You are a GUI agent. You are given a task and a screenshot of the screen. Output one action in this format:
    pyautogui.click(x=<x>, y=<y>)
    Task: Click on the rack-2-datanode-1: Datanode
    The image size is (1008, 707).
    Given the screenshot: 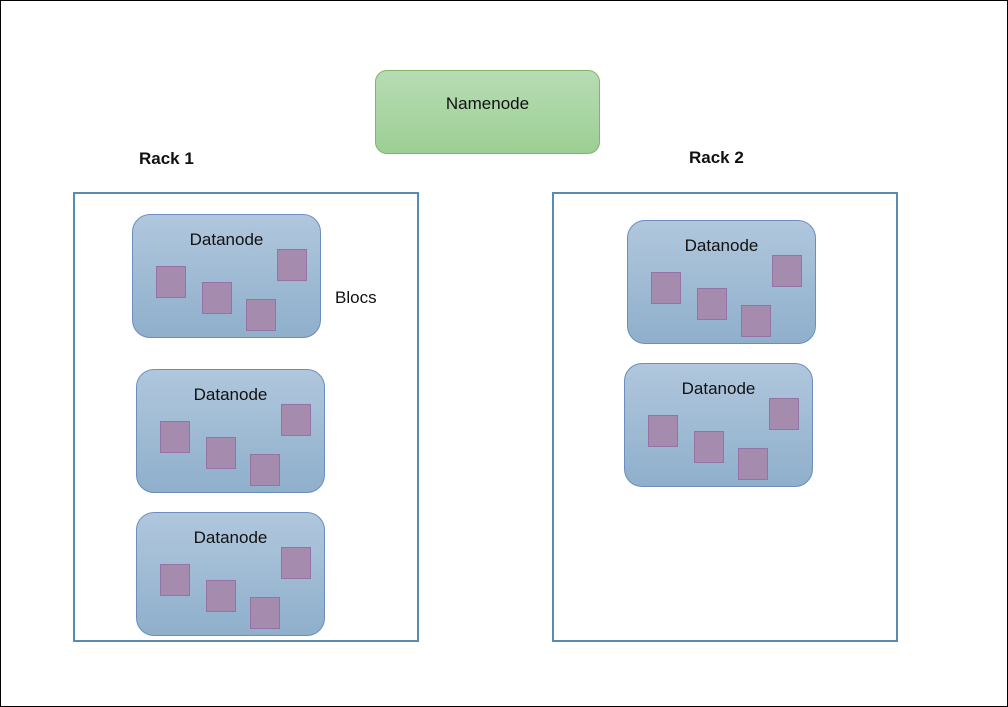 What is the action you would take?
    pyautogui.click(x=721, y=282)
    